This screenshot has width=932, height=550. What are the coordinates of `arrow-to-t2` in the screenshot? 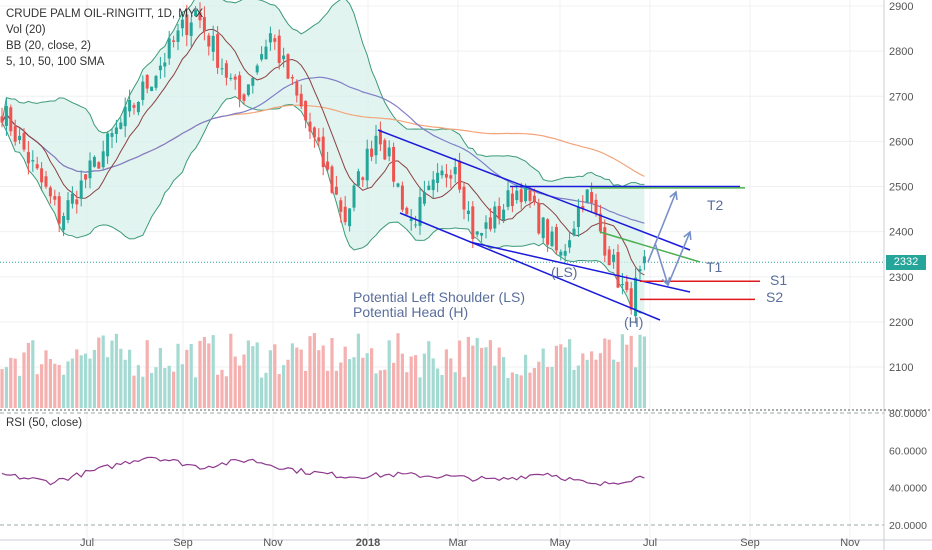 It's located at (662, 227).